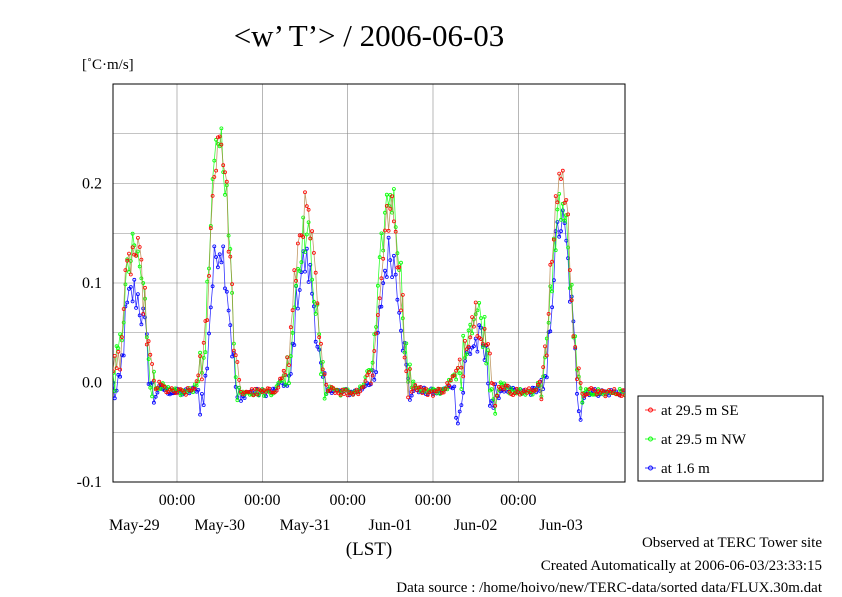 The image size is (842, 597). Describe the element at coordinates (92, 184) in the screenshot. I see `y-tick-label: 0.2` at that location.